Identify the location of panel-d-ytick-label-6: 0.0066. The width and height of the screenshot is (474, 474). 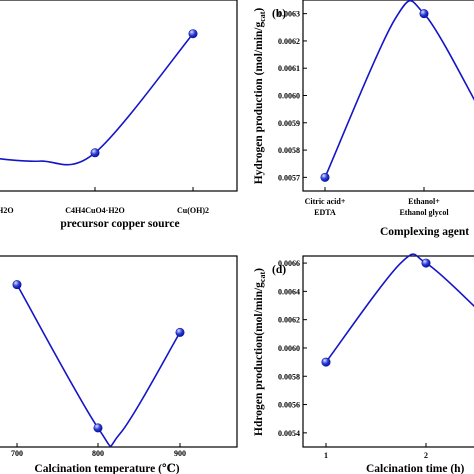
(289, 263).